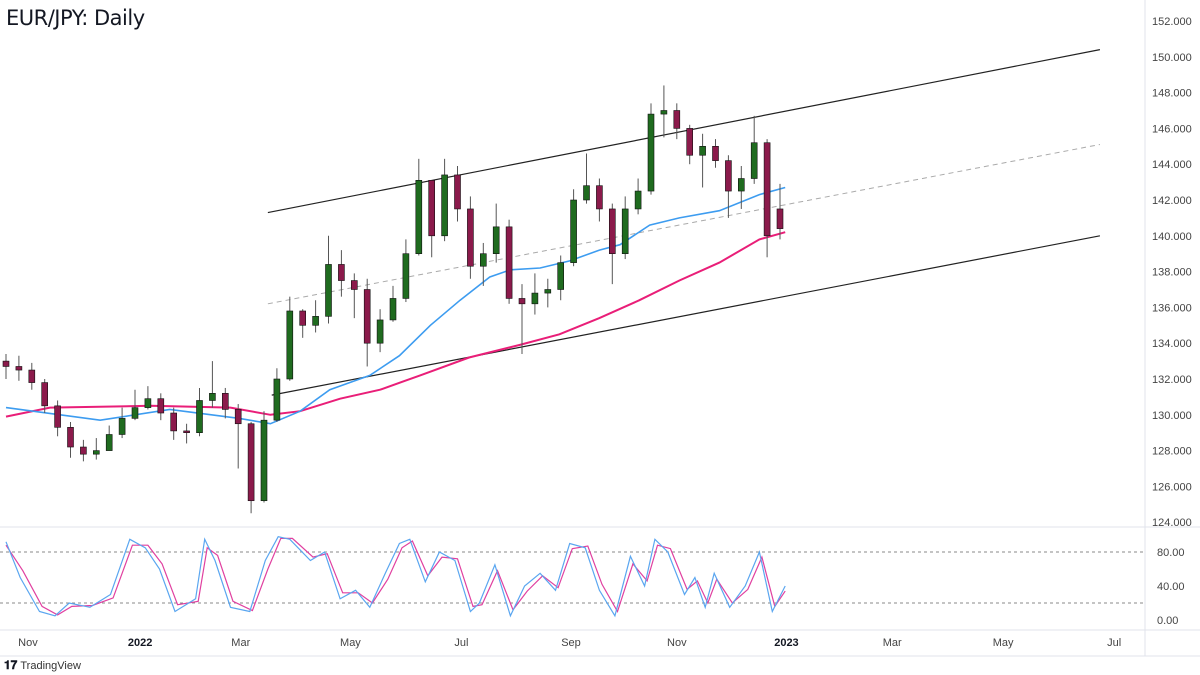  What do you see at coordinates (1172, 129) in the screenshot?
I see `price-tick-label: 146.000` at bounding box center [1172, 129].